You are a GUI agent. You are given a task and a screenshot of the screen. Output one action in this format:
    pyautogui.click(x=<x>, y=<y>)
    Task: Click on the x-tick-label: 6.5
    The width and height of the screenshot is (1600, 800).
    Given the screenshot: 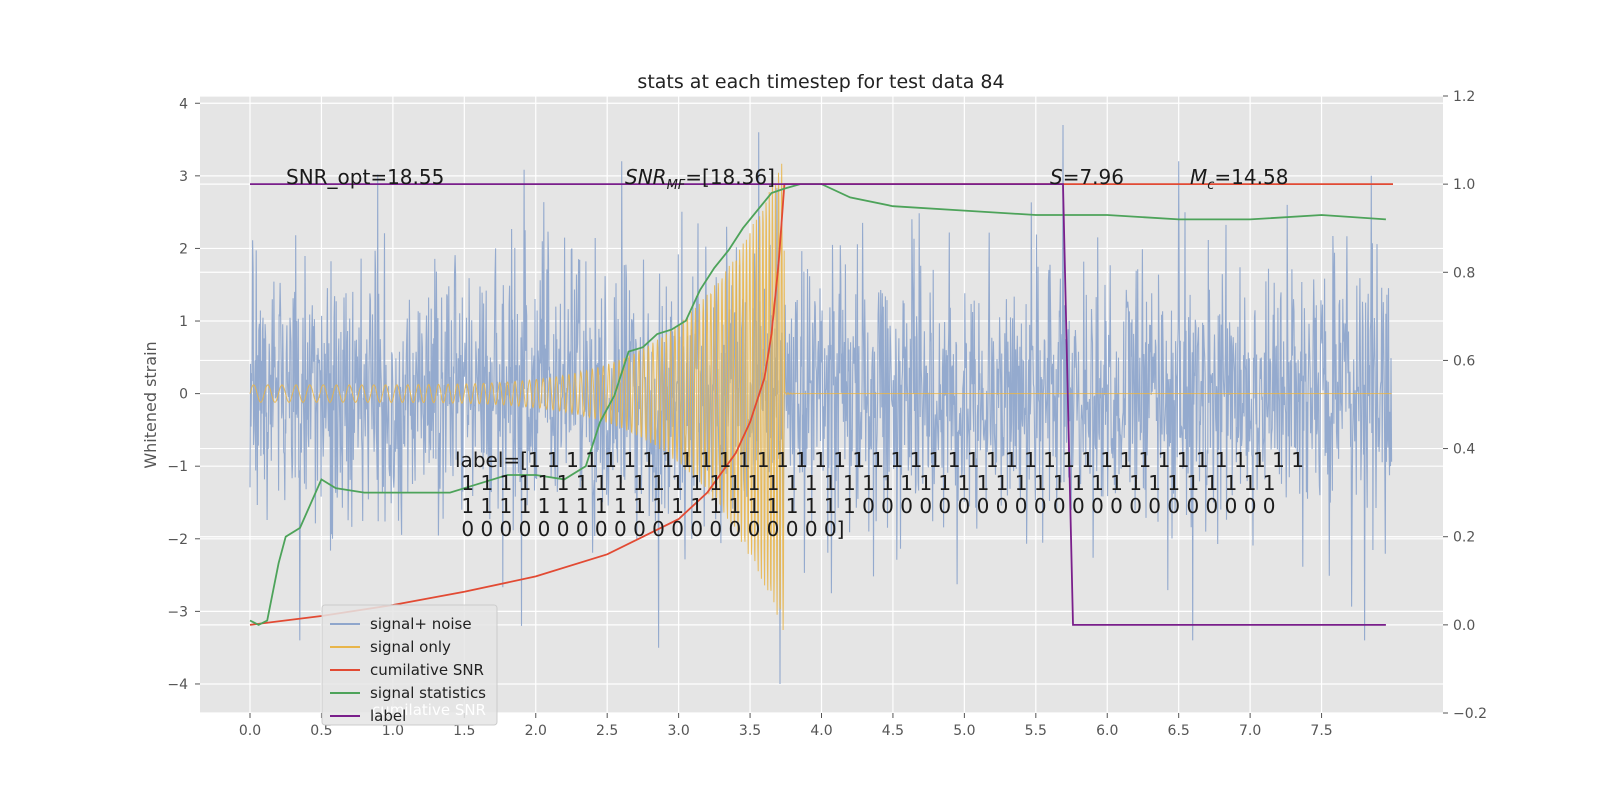 What is the action you would take?
    pyautogui.click(x=1179, y=731)
    